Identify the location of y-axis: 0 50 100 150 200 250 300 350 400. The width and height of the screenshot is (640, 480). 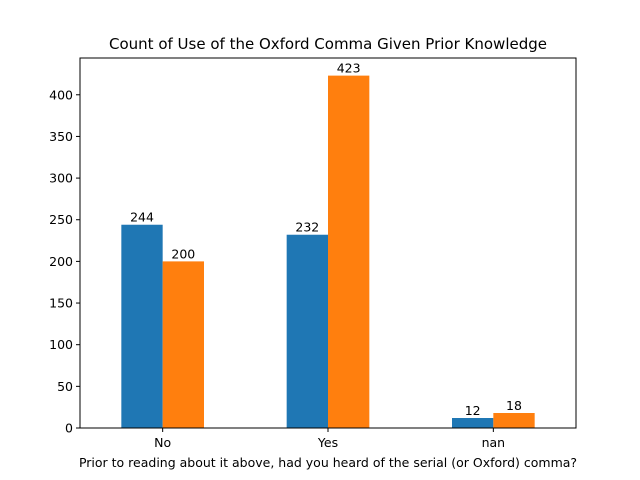
(64, 261).